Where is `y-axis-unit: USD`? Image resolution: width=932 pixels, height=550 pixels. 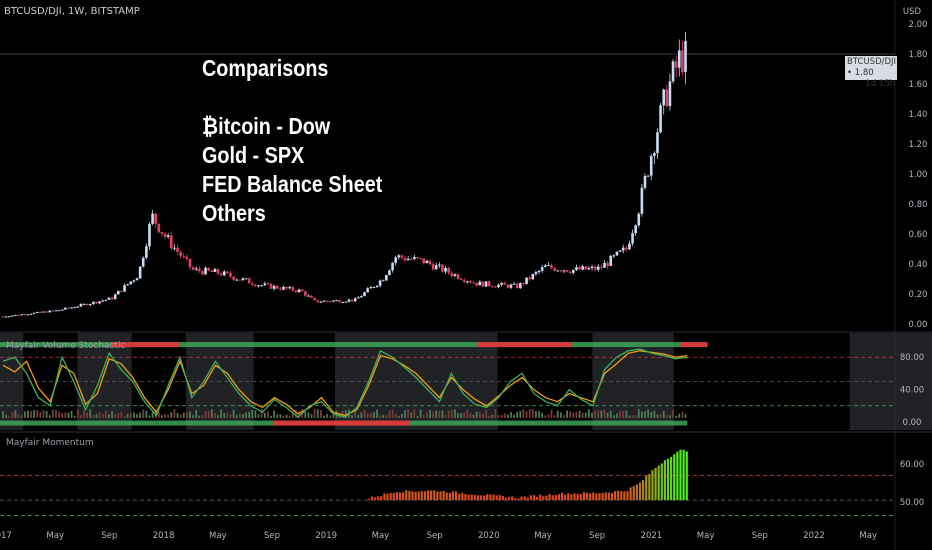 y-axis-unit: USD is located at coordinates (912, 12).